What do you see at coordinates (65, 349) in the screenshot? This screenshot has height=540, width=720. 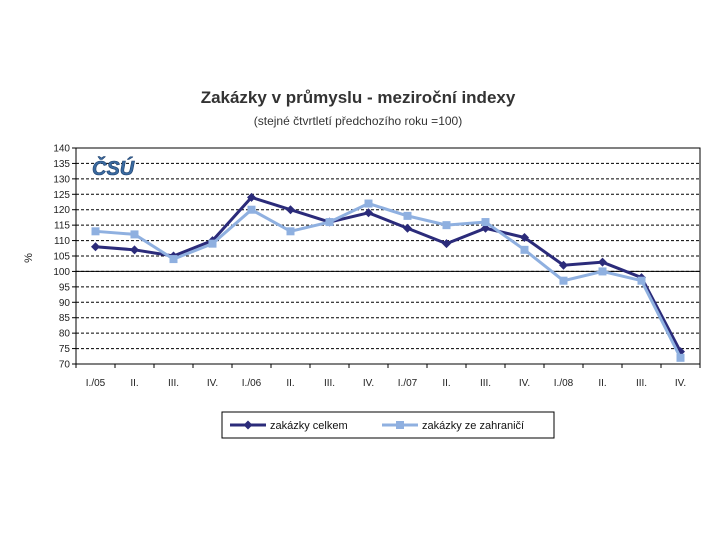 I see `y-tick-label: 75` at bounding box center [65, 349].